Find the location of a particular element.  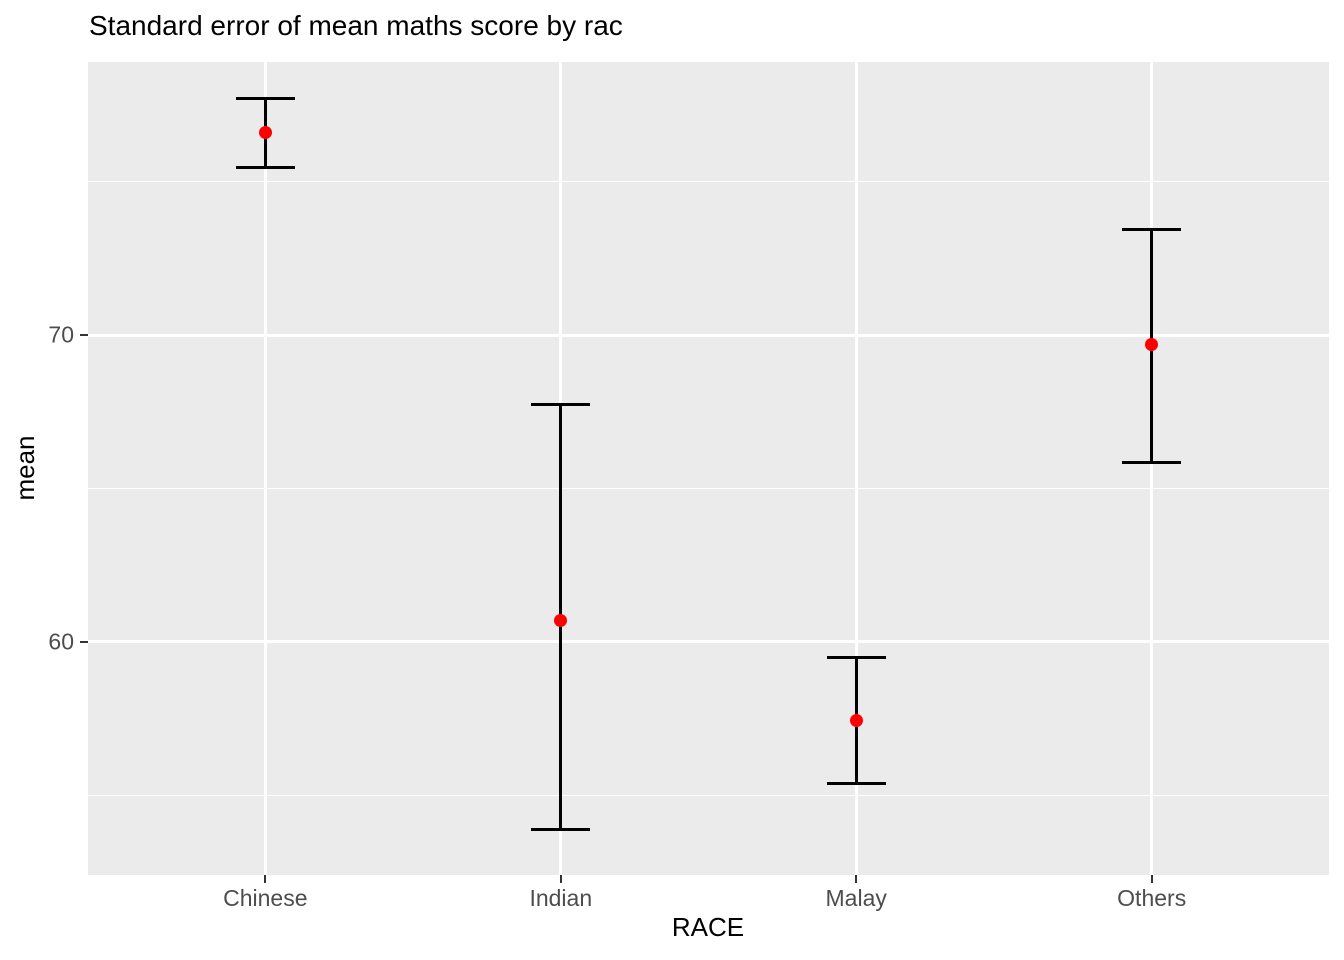

point-chinese is located at coordinates (265, 133).